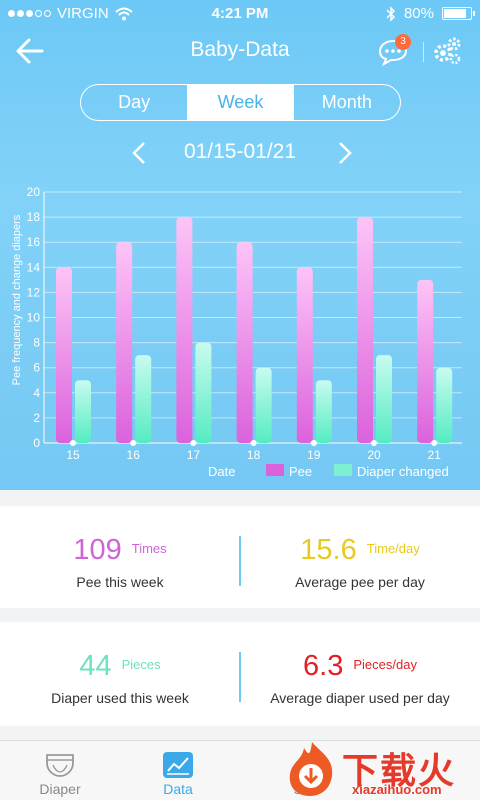  Describe the element at coordinates (120, 698) in the screenshot. I see `diaper-total-caption: Diaper used this week` at that location.